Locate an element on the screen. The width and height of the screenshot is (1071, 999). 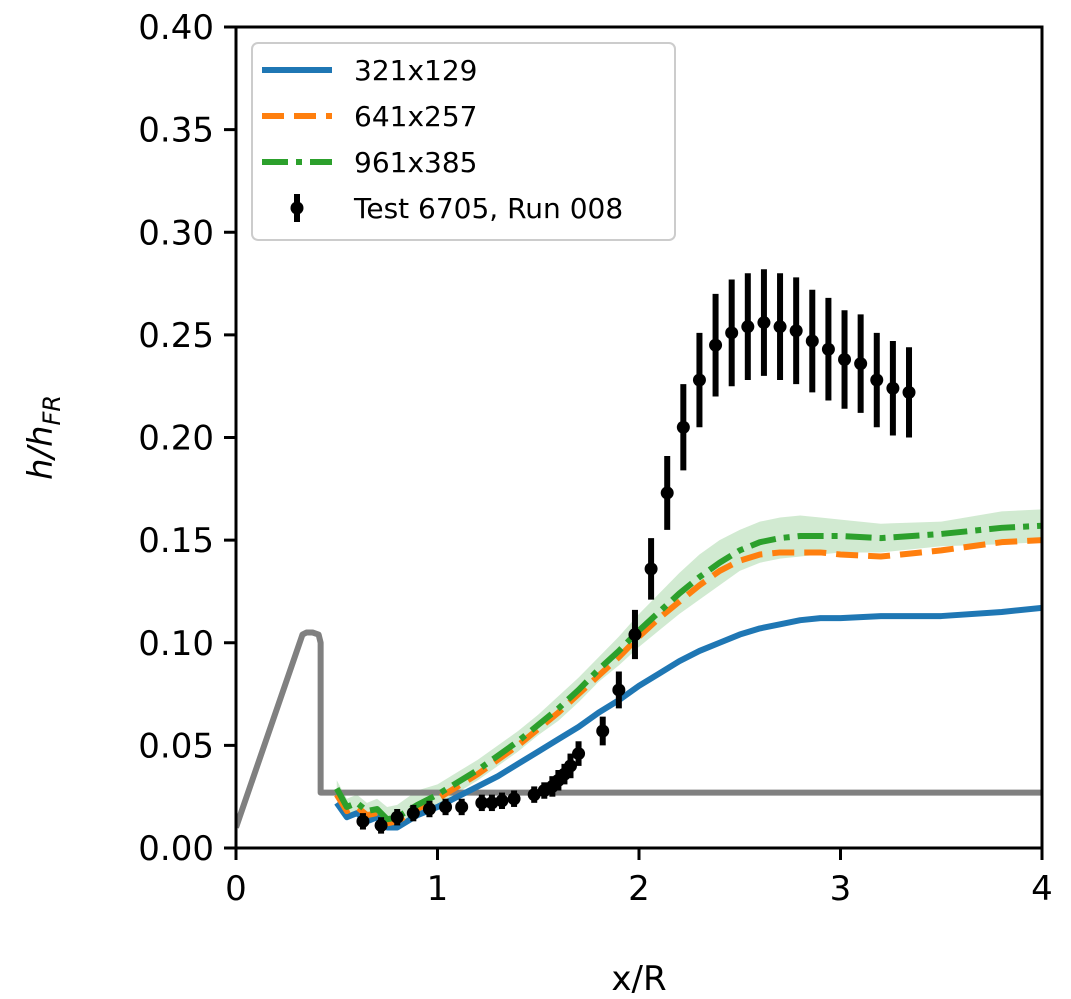
legend-marker-point is located at coordinates (297, 208).